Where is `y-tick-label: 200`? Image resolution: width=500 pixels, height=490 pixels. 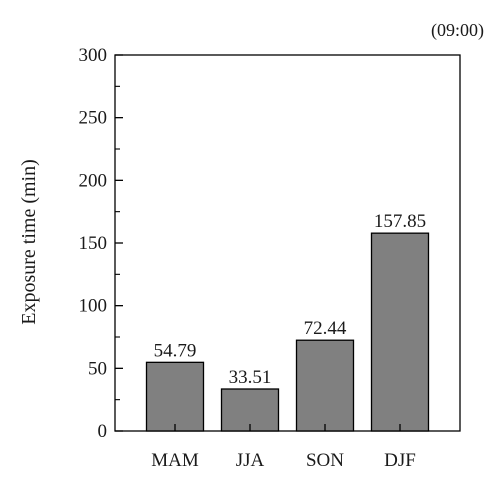
y-tick-label: 200 is located at coordinates (93, 180).